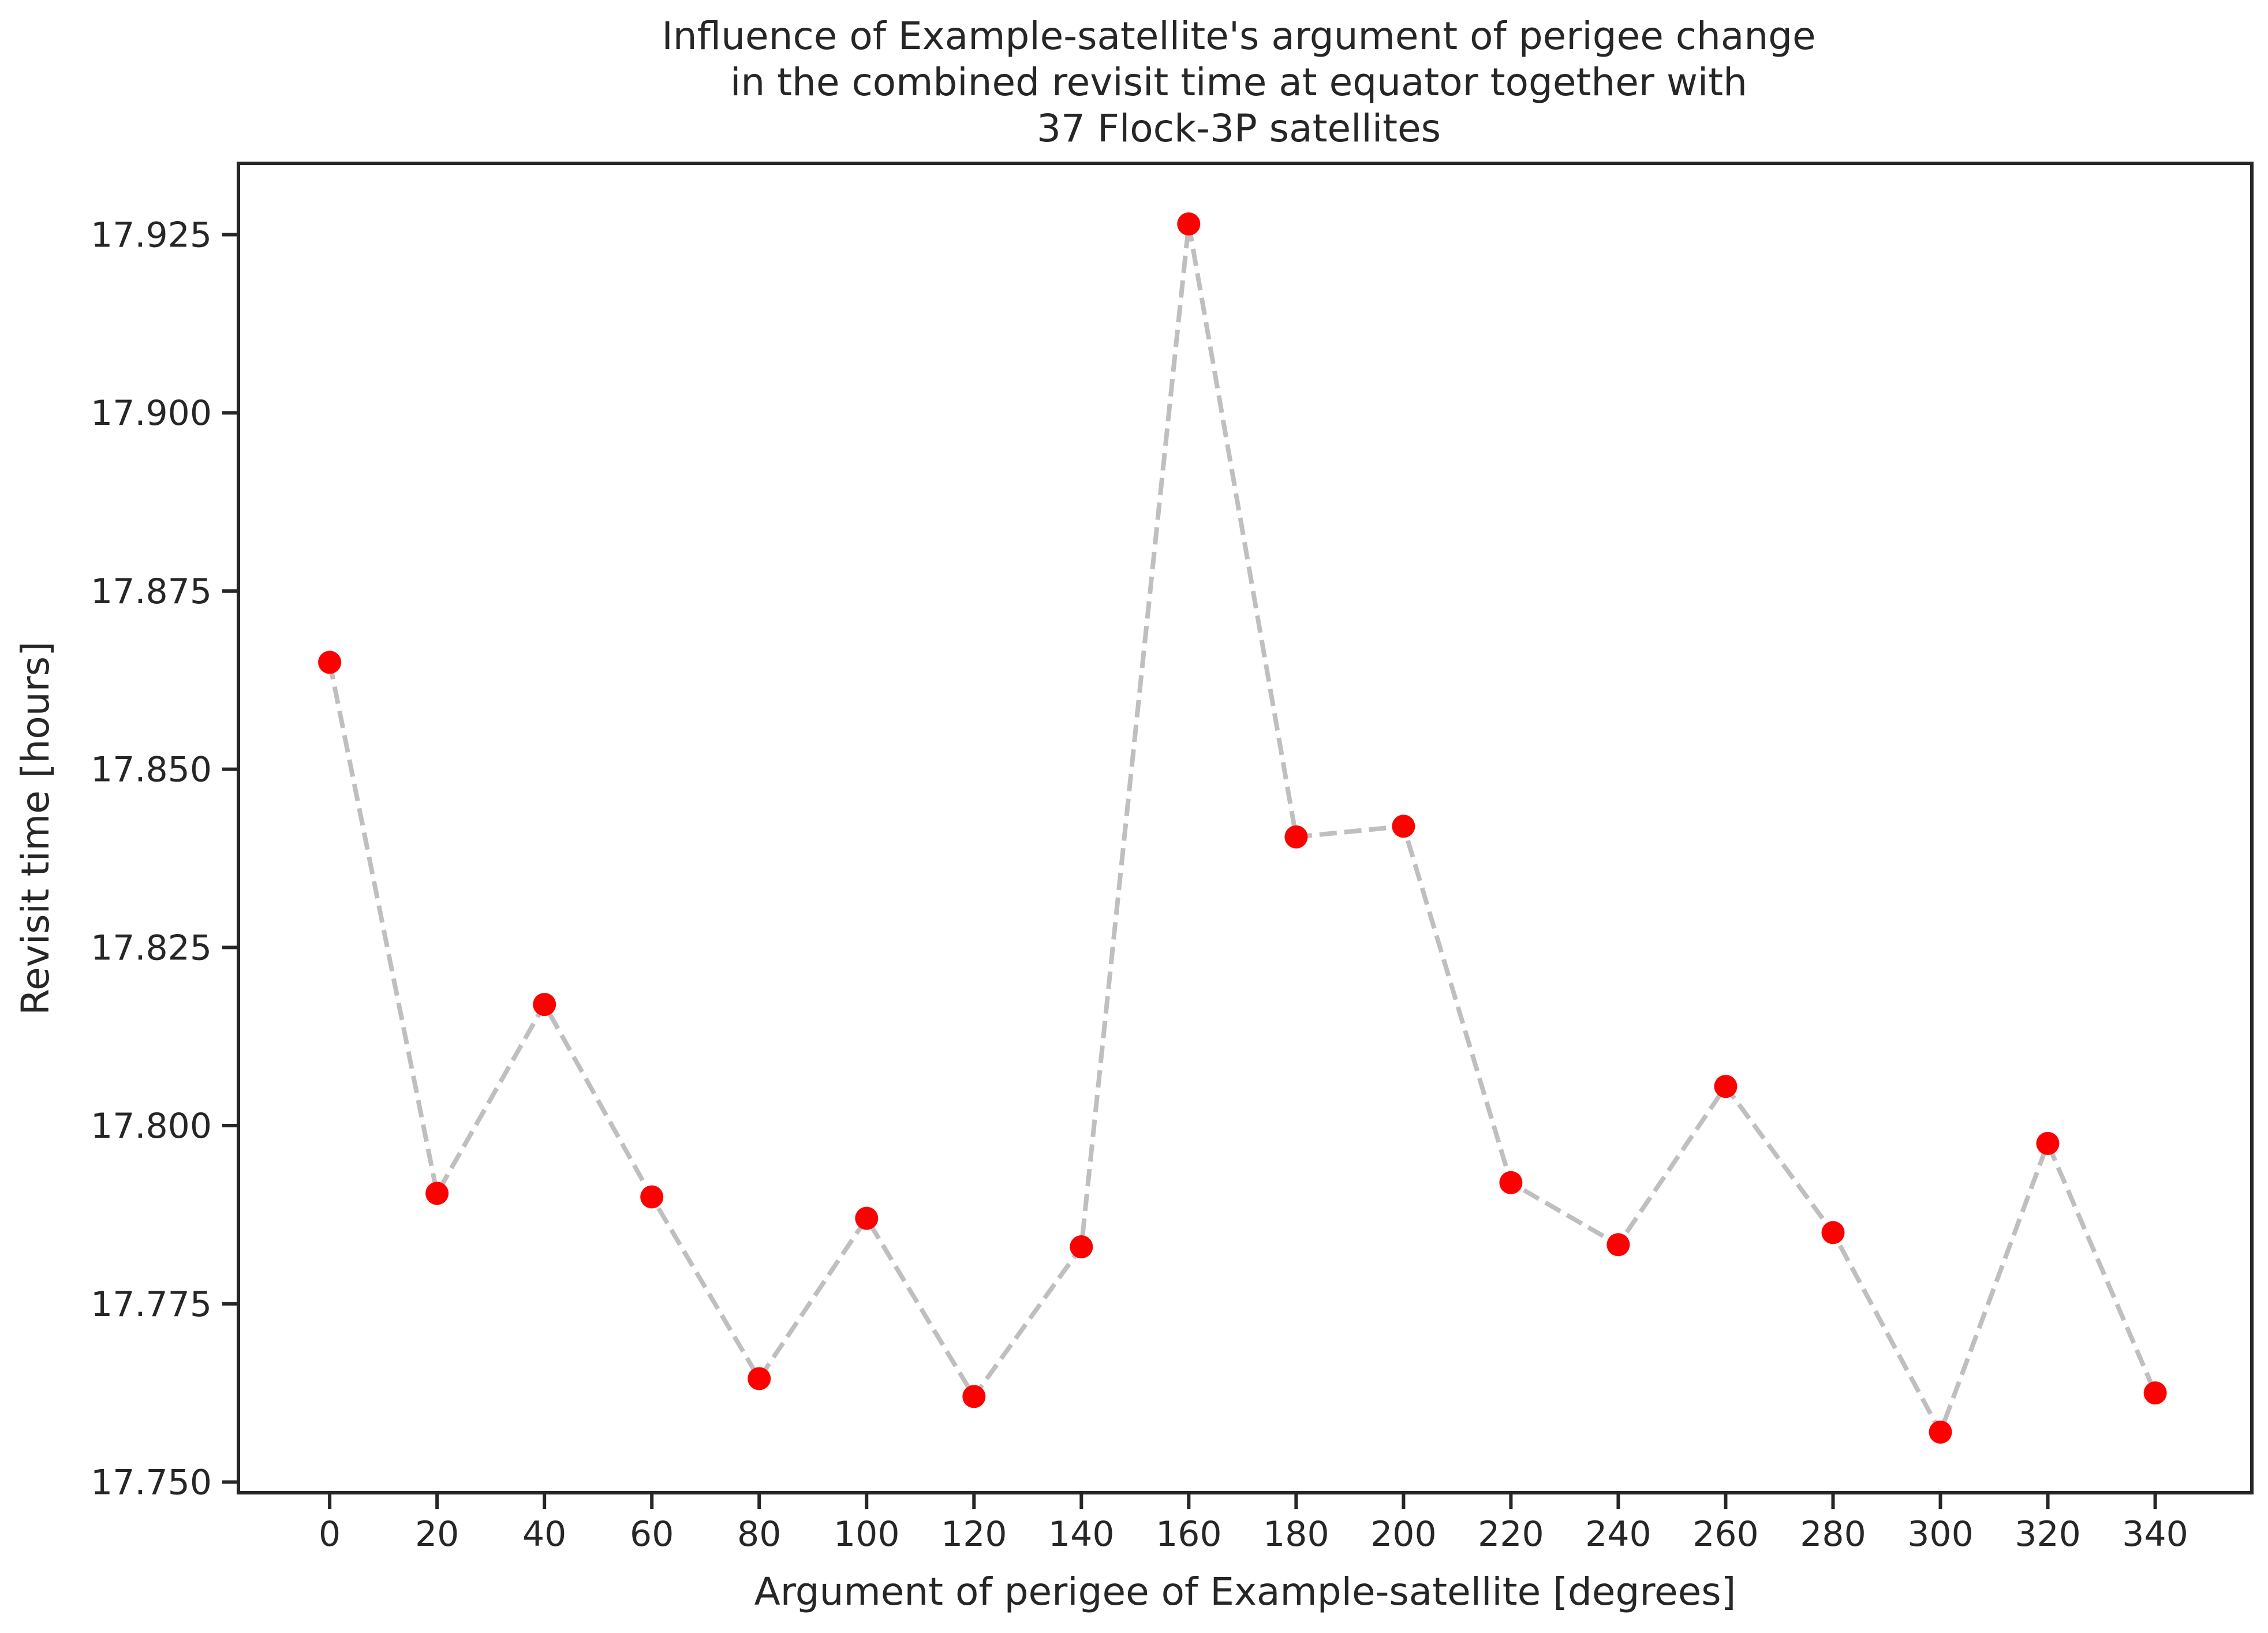 The image size is (2268, 1633). Describe the element at coordinates (151, 1482) in the screenshot. I see `y-tick-label: 17.750` at that location.